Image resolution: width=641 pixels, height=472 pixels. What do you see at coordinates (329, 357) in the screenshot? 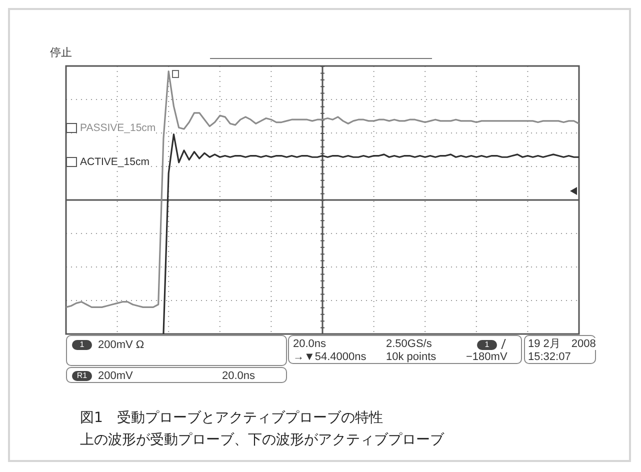
I see `text: →▼54.4000ns` at bounding box center [329, 357].